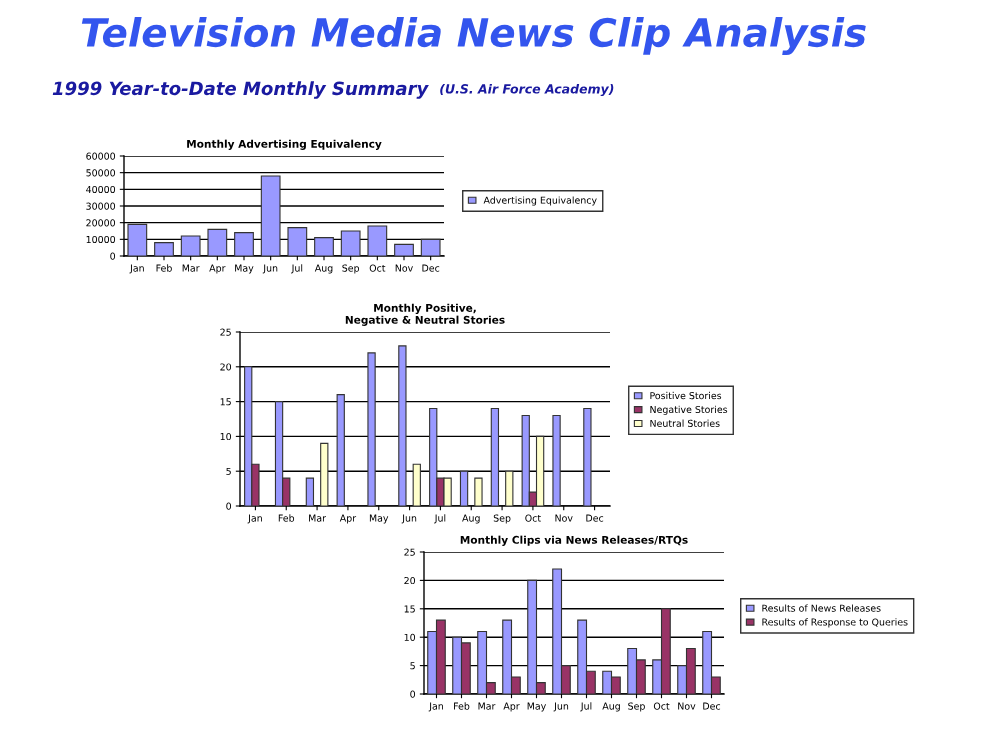  What do you see at coordinates (240, 90) in the screenshot?
I see `text: 1999 Year-to-Date Monthly Summary` at bounding box center [240, 90].